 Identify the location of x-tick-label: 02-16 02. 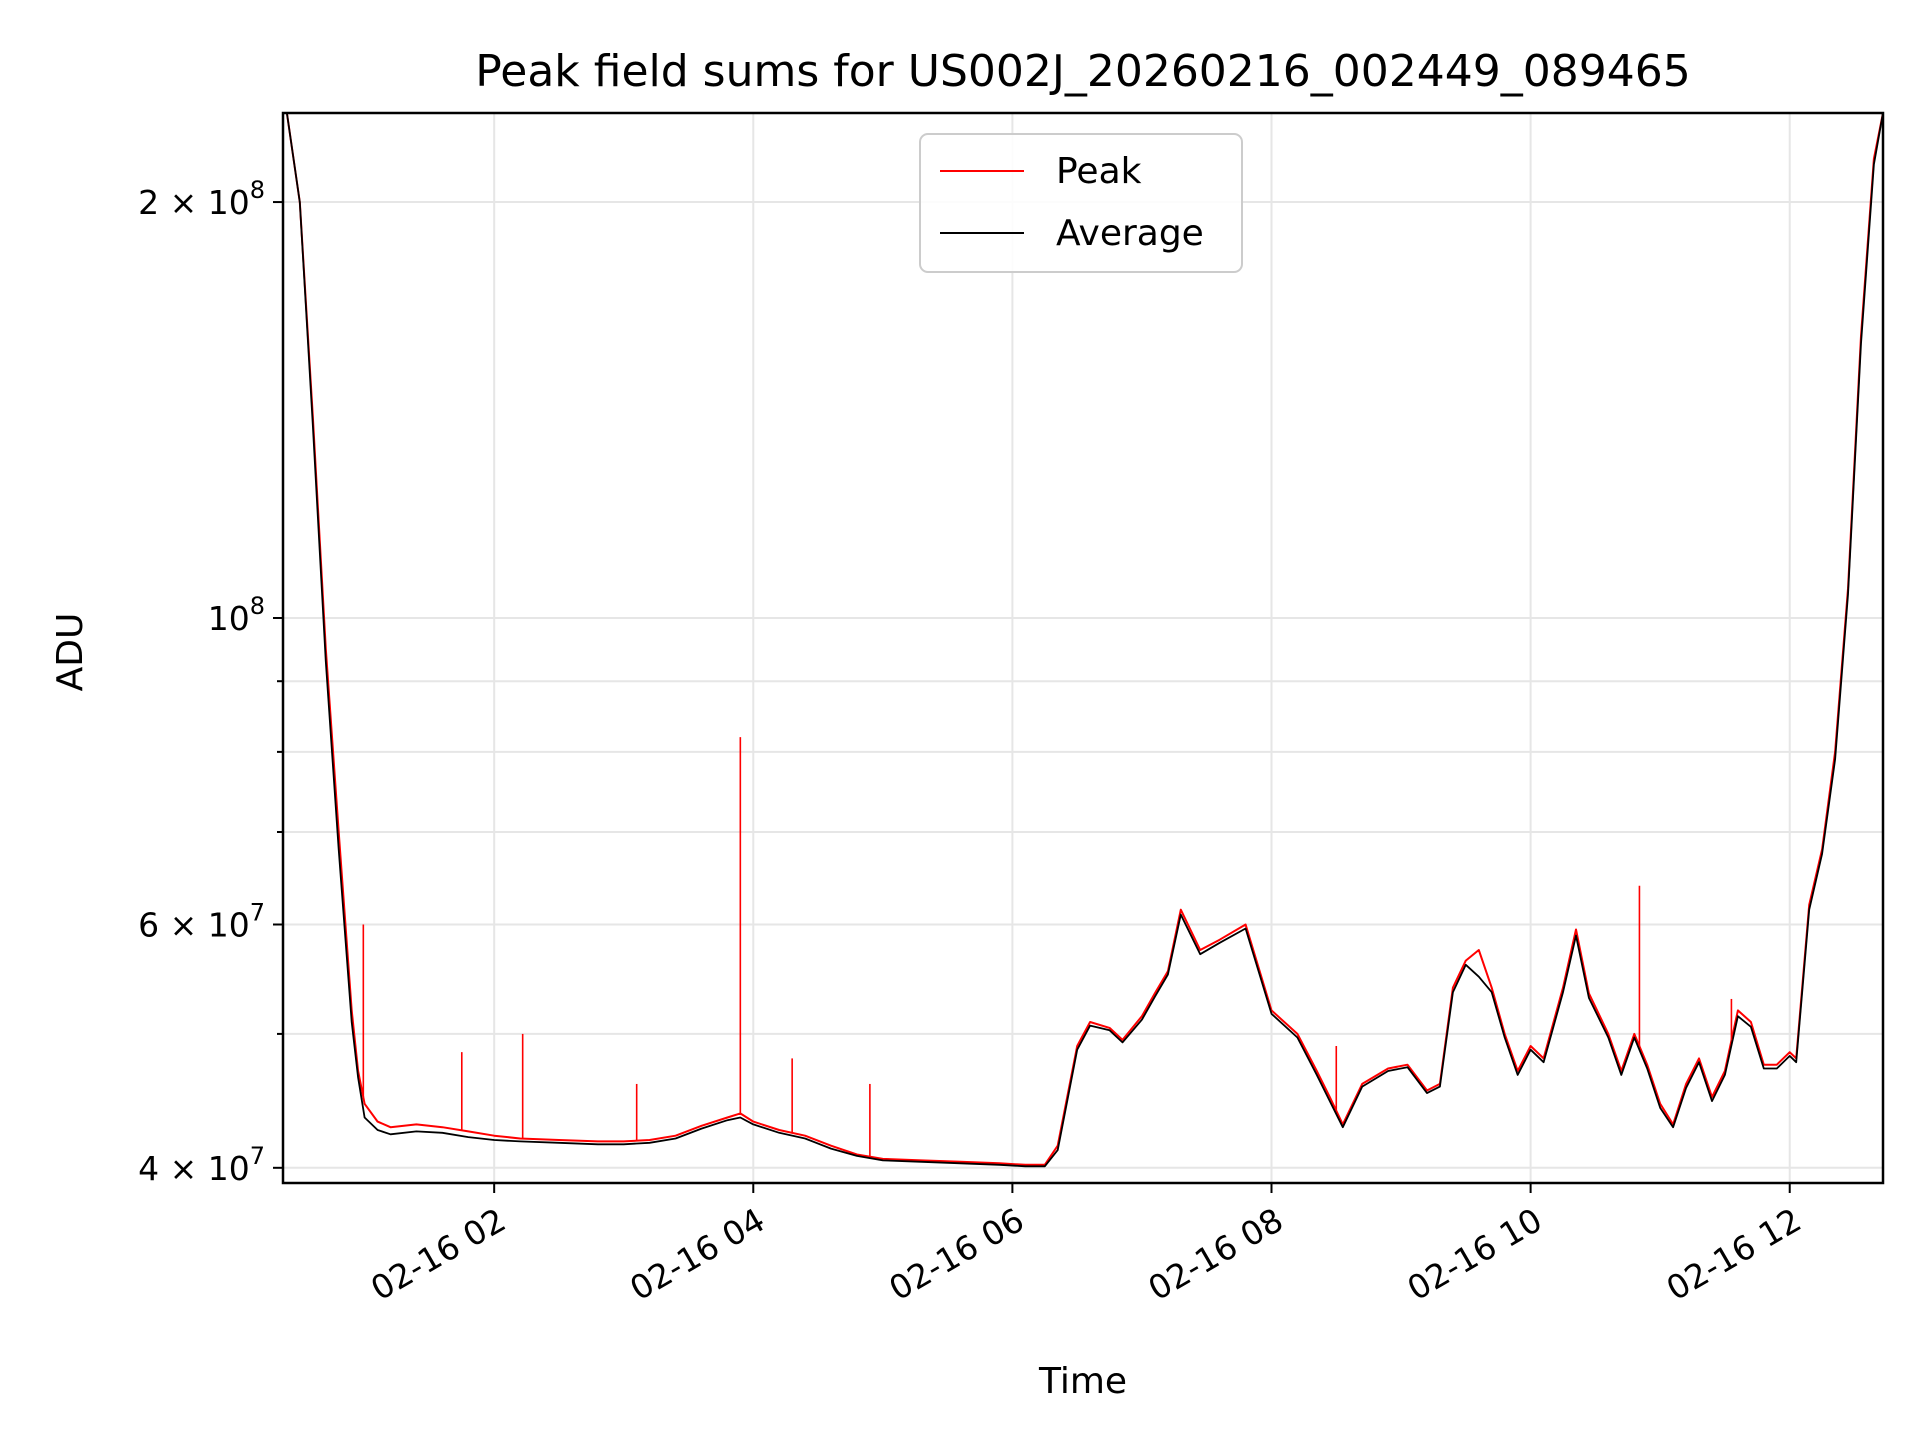
(438, 1254).